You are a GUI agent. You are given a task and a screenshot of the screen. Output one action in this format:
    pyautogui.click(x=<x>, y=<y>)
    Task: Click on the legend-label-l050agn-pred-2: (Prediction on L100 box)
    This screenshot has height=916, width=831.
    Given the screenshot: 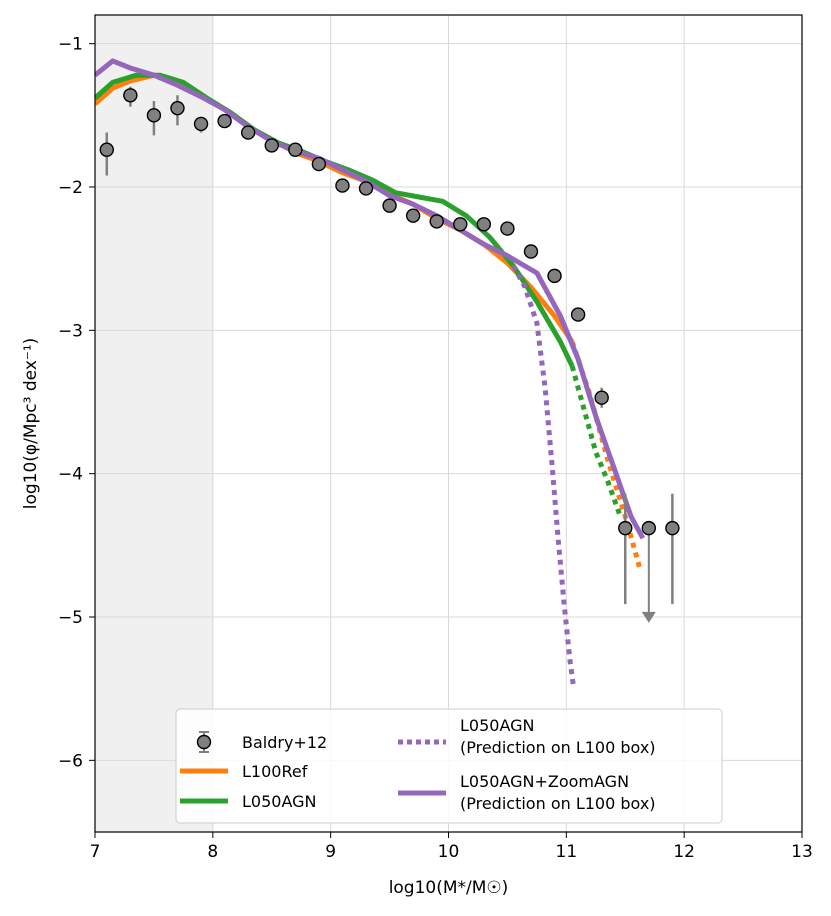 What is the action you would take?
    pyautogui.click(x=558, y=747)
    